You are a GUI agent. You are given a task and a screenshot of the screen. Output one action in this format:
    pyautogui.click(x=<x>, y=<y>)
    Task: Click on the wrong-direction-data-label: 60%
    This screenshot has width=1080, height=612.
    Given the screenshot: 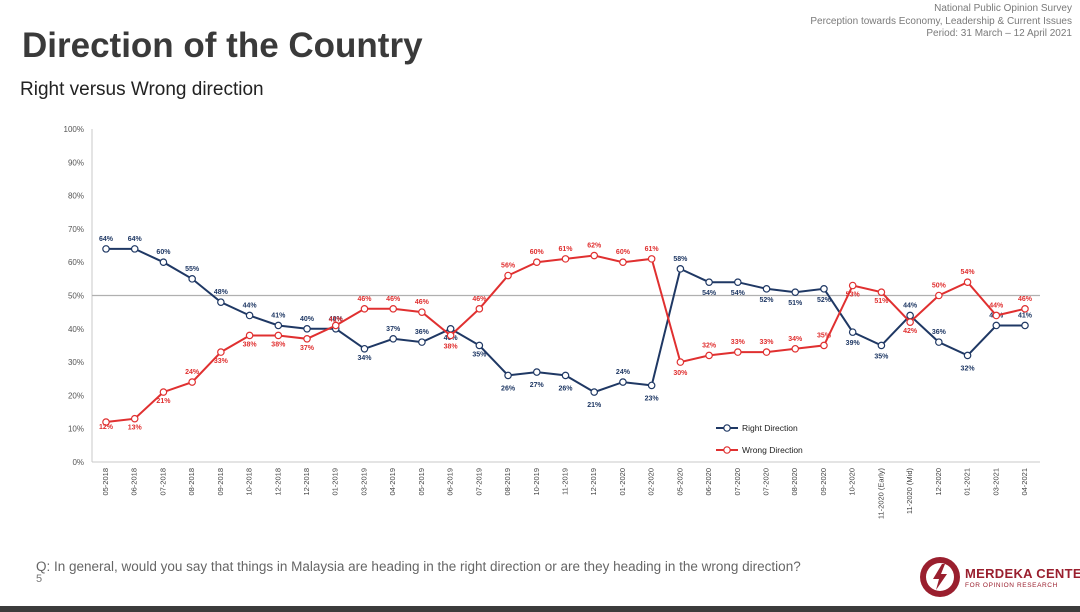 What is the action you would take?
    pyautogui.click(x=537, y=252)
    